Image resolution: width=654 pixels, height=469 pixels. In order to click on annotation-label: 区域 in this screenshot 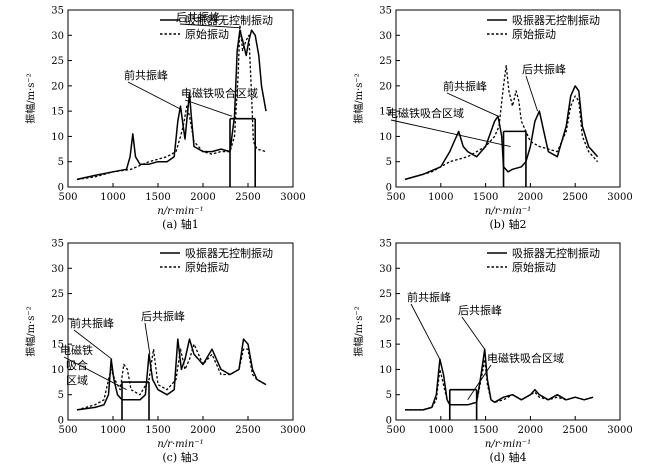, I will do `click(77, 380)`.